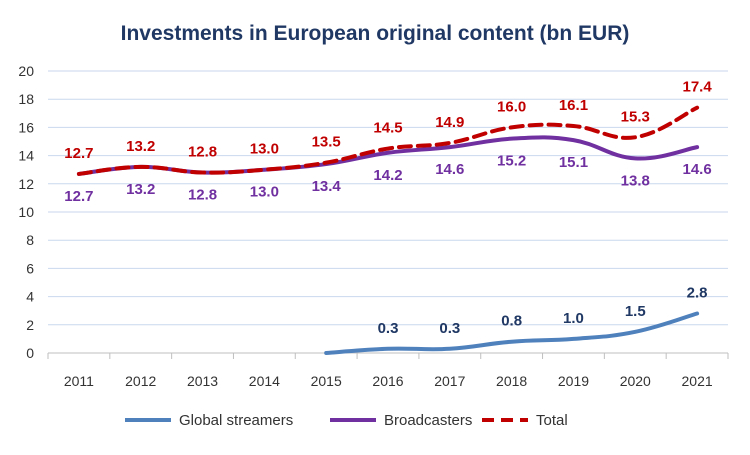  Describe the element at coordinates (26, 127) in the screenshot. I see `y-tick-label: 16` at that location.